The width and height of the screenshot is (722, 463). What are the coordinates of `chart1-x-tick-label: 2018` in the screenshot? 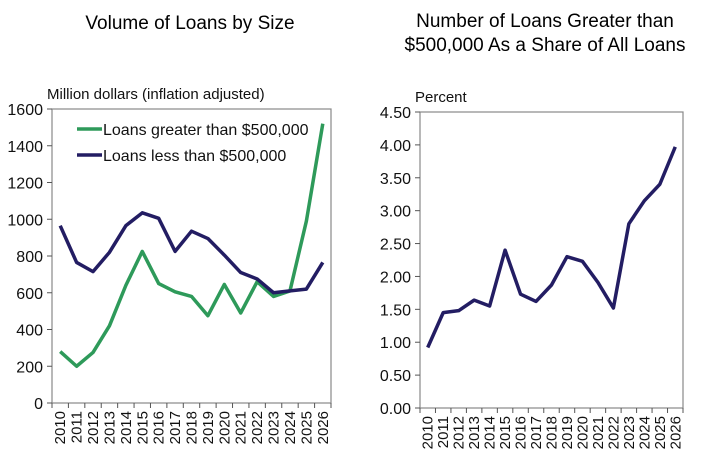 It's located at (552, 432).